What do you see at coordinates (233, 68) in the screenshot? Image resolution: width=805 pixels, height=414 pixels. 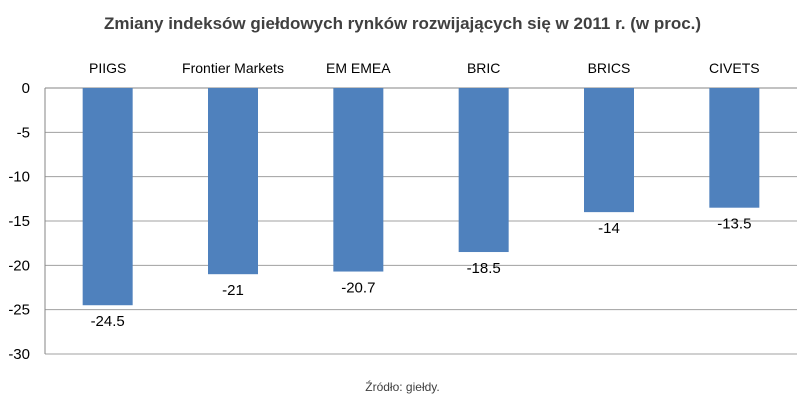 I see `category-label: Frontier Markets` at bounding box center [233, 68].